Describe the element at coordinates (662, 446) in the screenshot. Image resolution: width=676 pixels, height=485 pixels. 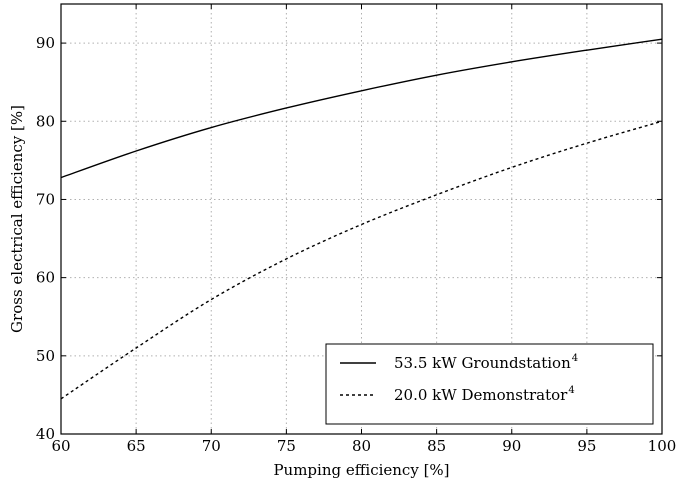
I see `x-tick-label: 100` at that location.